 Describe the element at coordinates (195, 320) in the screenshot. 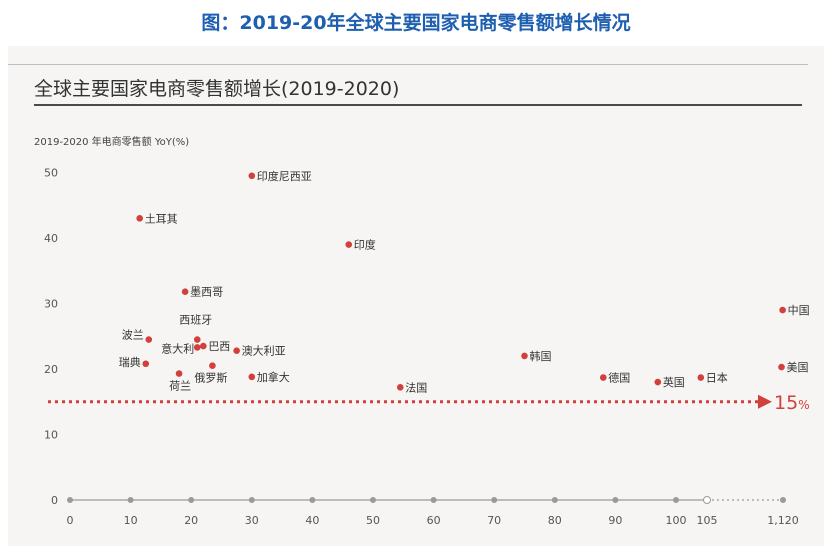

I see `point-label: 西班牙` at that location.